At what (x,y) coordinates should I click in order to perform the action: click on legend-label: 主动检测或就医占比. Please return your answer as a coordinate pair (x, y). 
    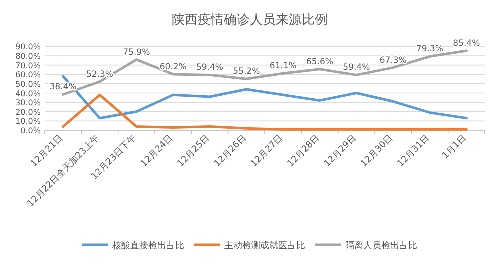
    Looking at the image, I should click on (265, 246).